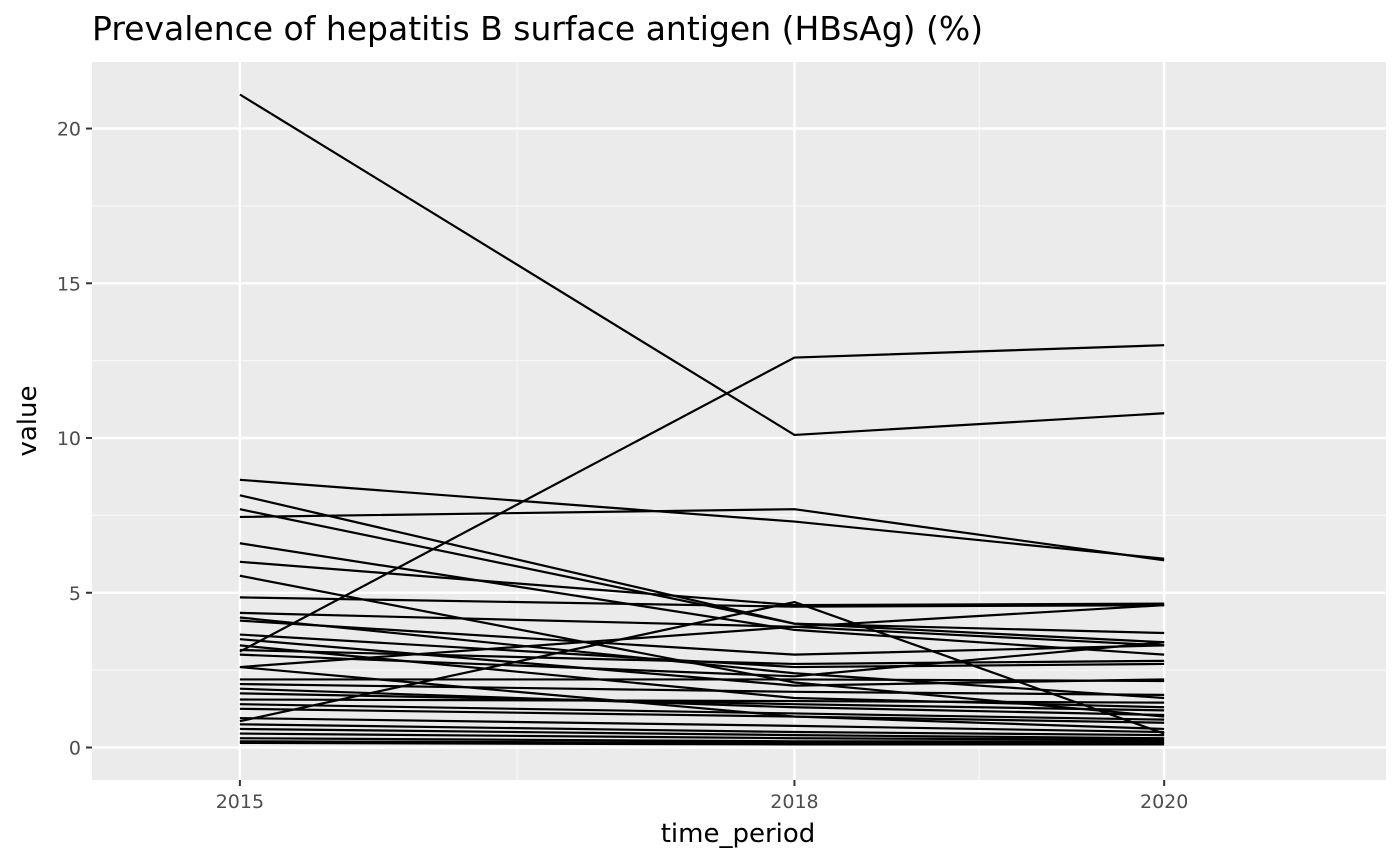 The height and width of the screenshot is (865, 1400). What do you see at coordinates (702, 796) in the screenshot?
I see `x-axis: 2015 2018 2020` at bounding box center [702, 796].